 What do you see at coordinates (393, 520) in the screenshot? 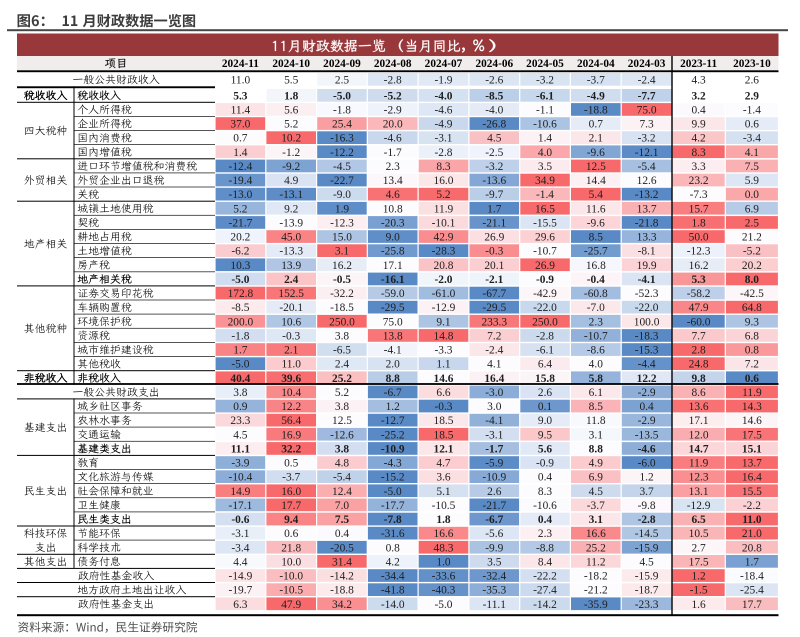
I see `svg-text: -7.8` at bounding box center [393, 520].